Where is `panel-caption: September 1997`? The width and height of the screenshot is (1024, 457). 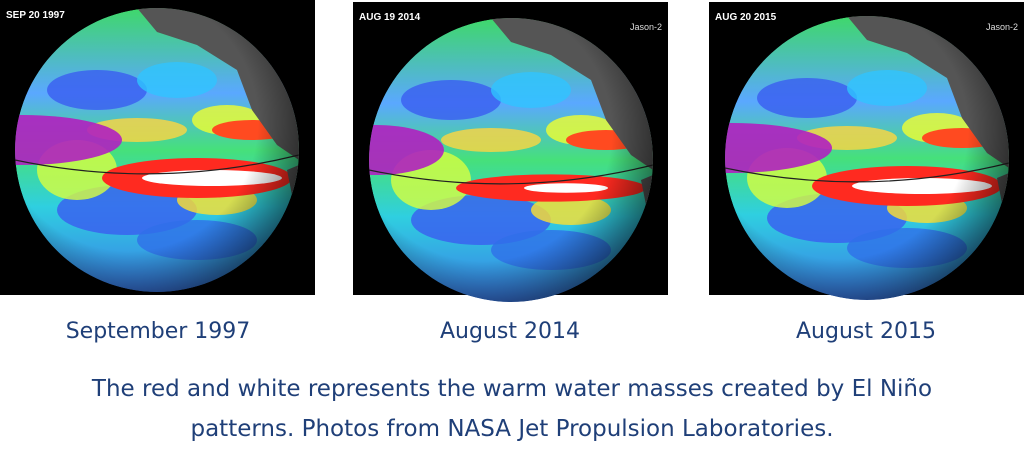
panel-caption: September 1997 is located at coordinates (158, 331).